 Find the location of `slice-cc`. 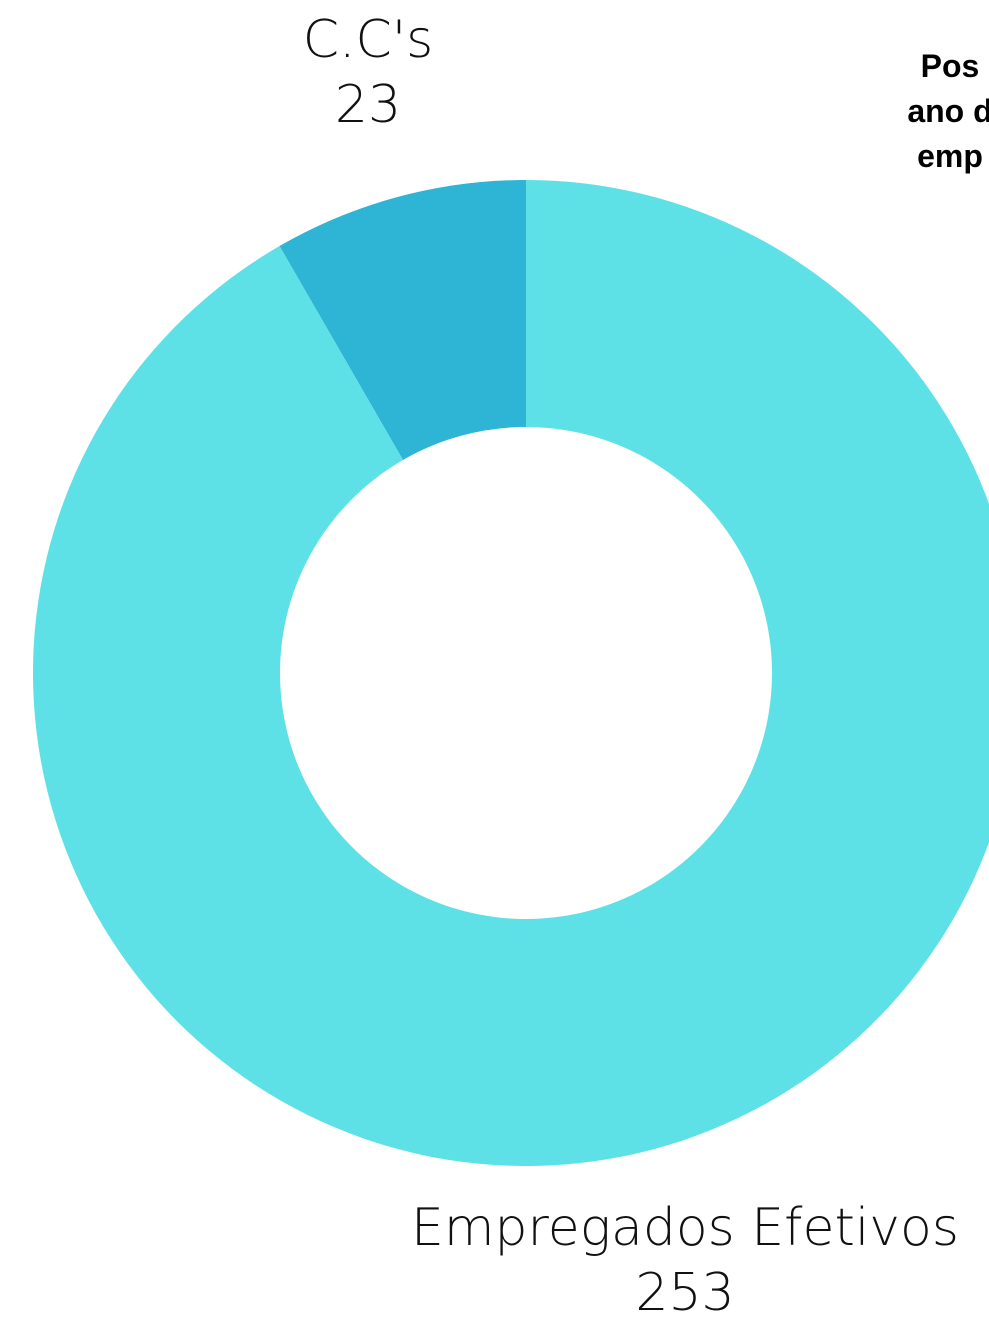

slice-cc is located at coordinates (402, 320).